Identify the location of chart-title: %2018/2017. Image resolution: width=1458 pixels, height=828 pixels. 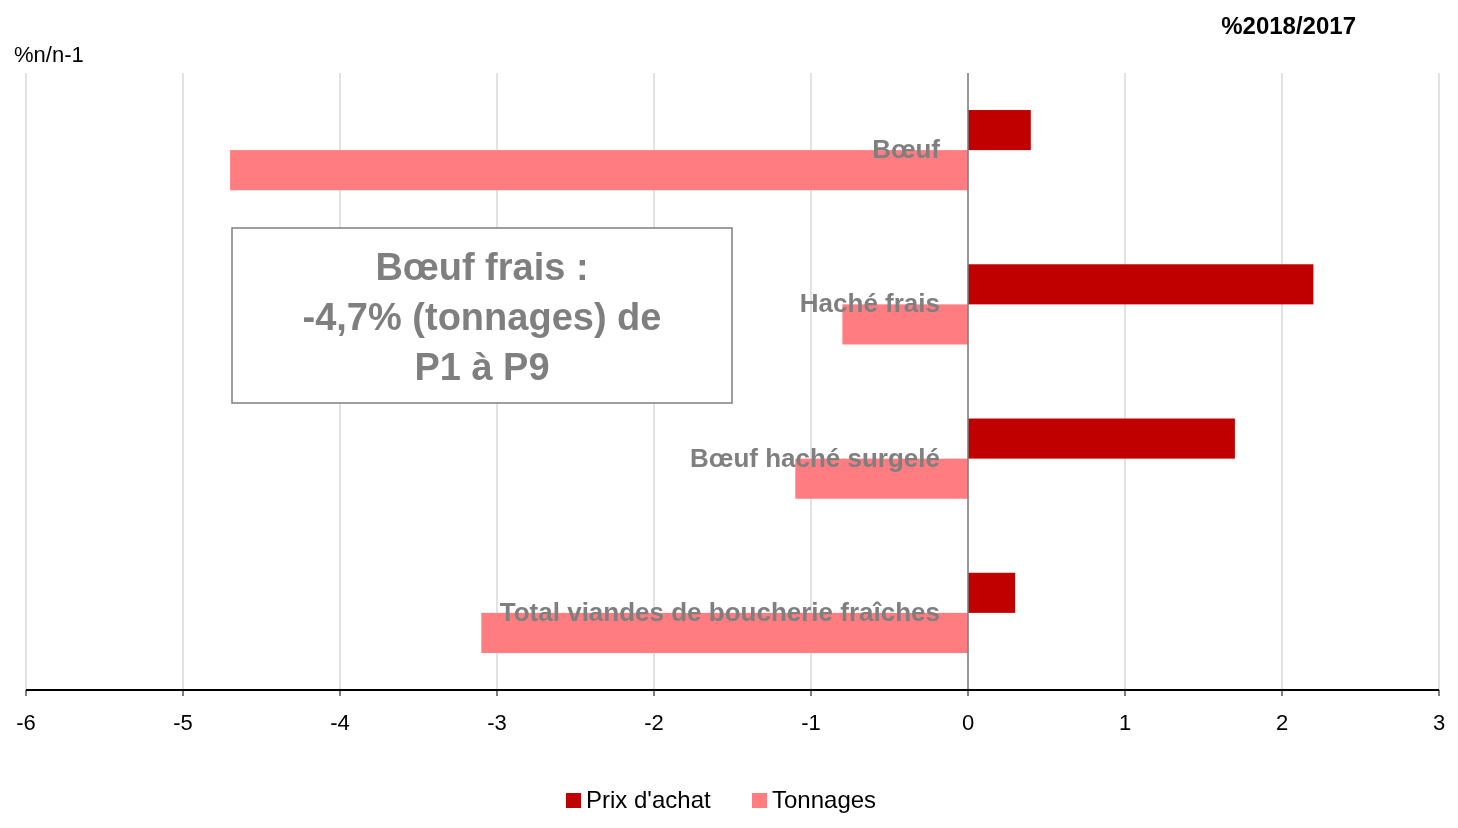
(1288, 25).